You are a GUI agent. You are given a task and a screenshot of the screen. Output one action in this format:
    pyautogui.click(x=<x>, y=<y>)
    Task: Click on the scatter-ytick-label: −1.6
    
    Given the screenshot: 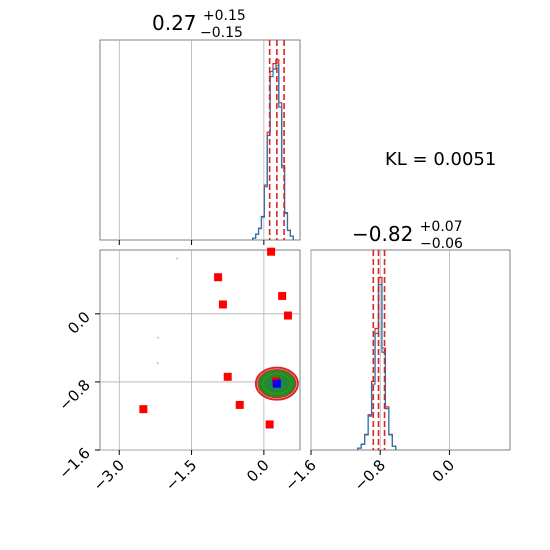 What is the action you would take?
    pyautogui.click(x=74, y=463)
    